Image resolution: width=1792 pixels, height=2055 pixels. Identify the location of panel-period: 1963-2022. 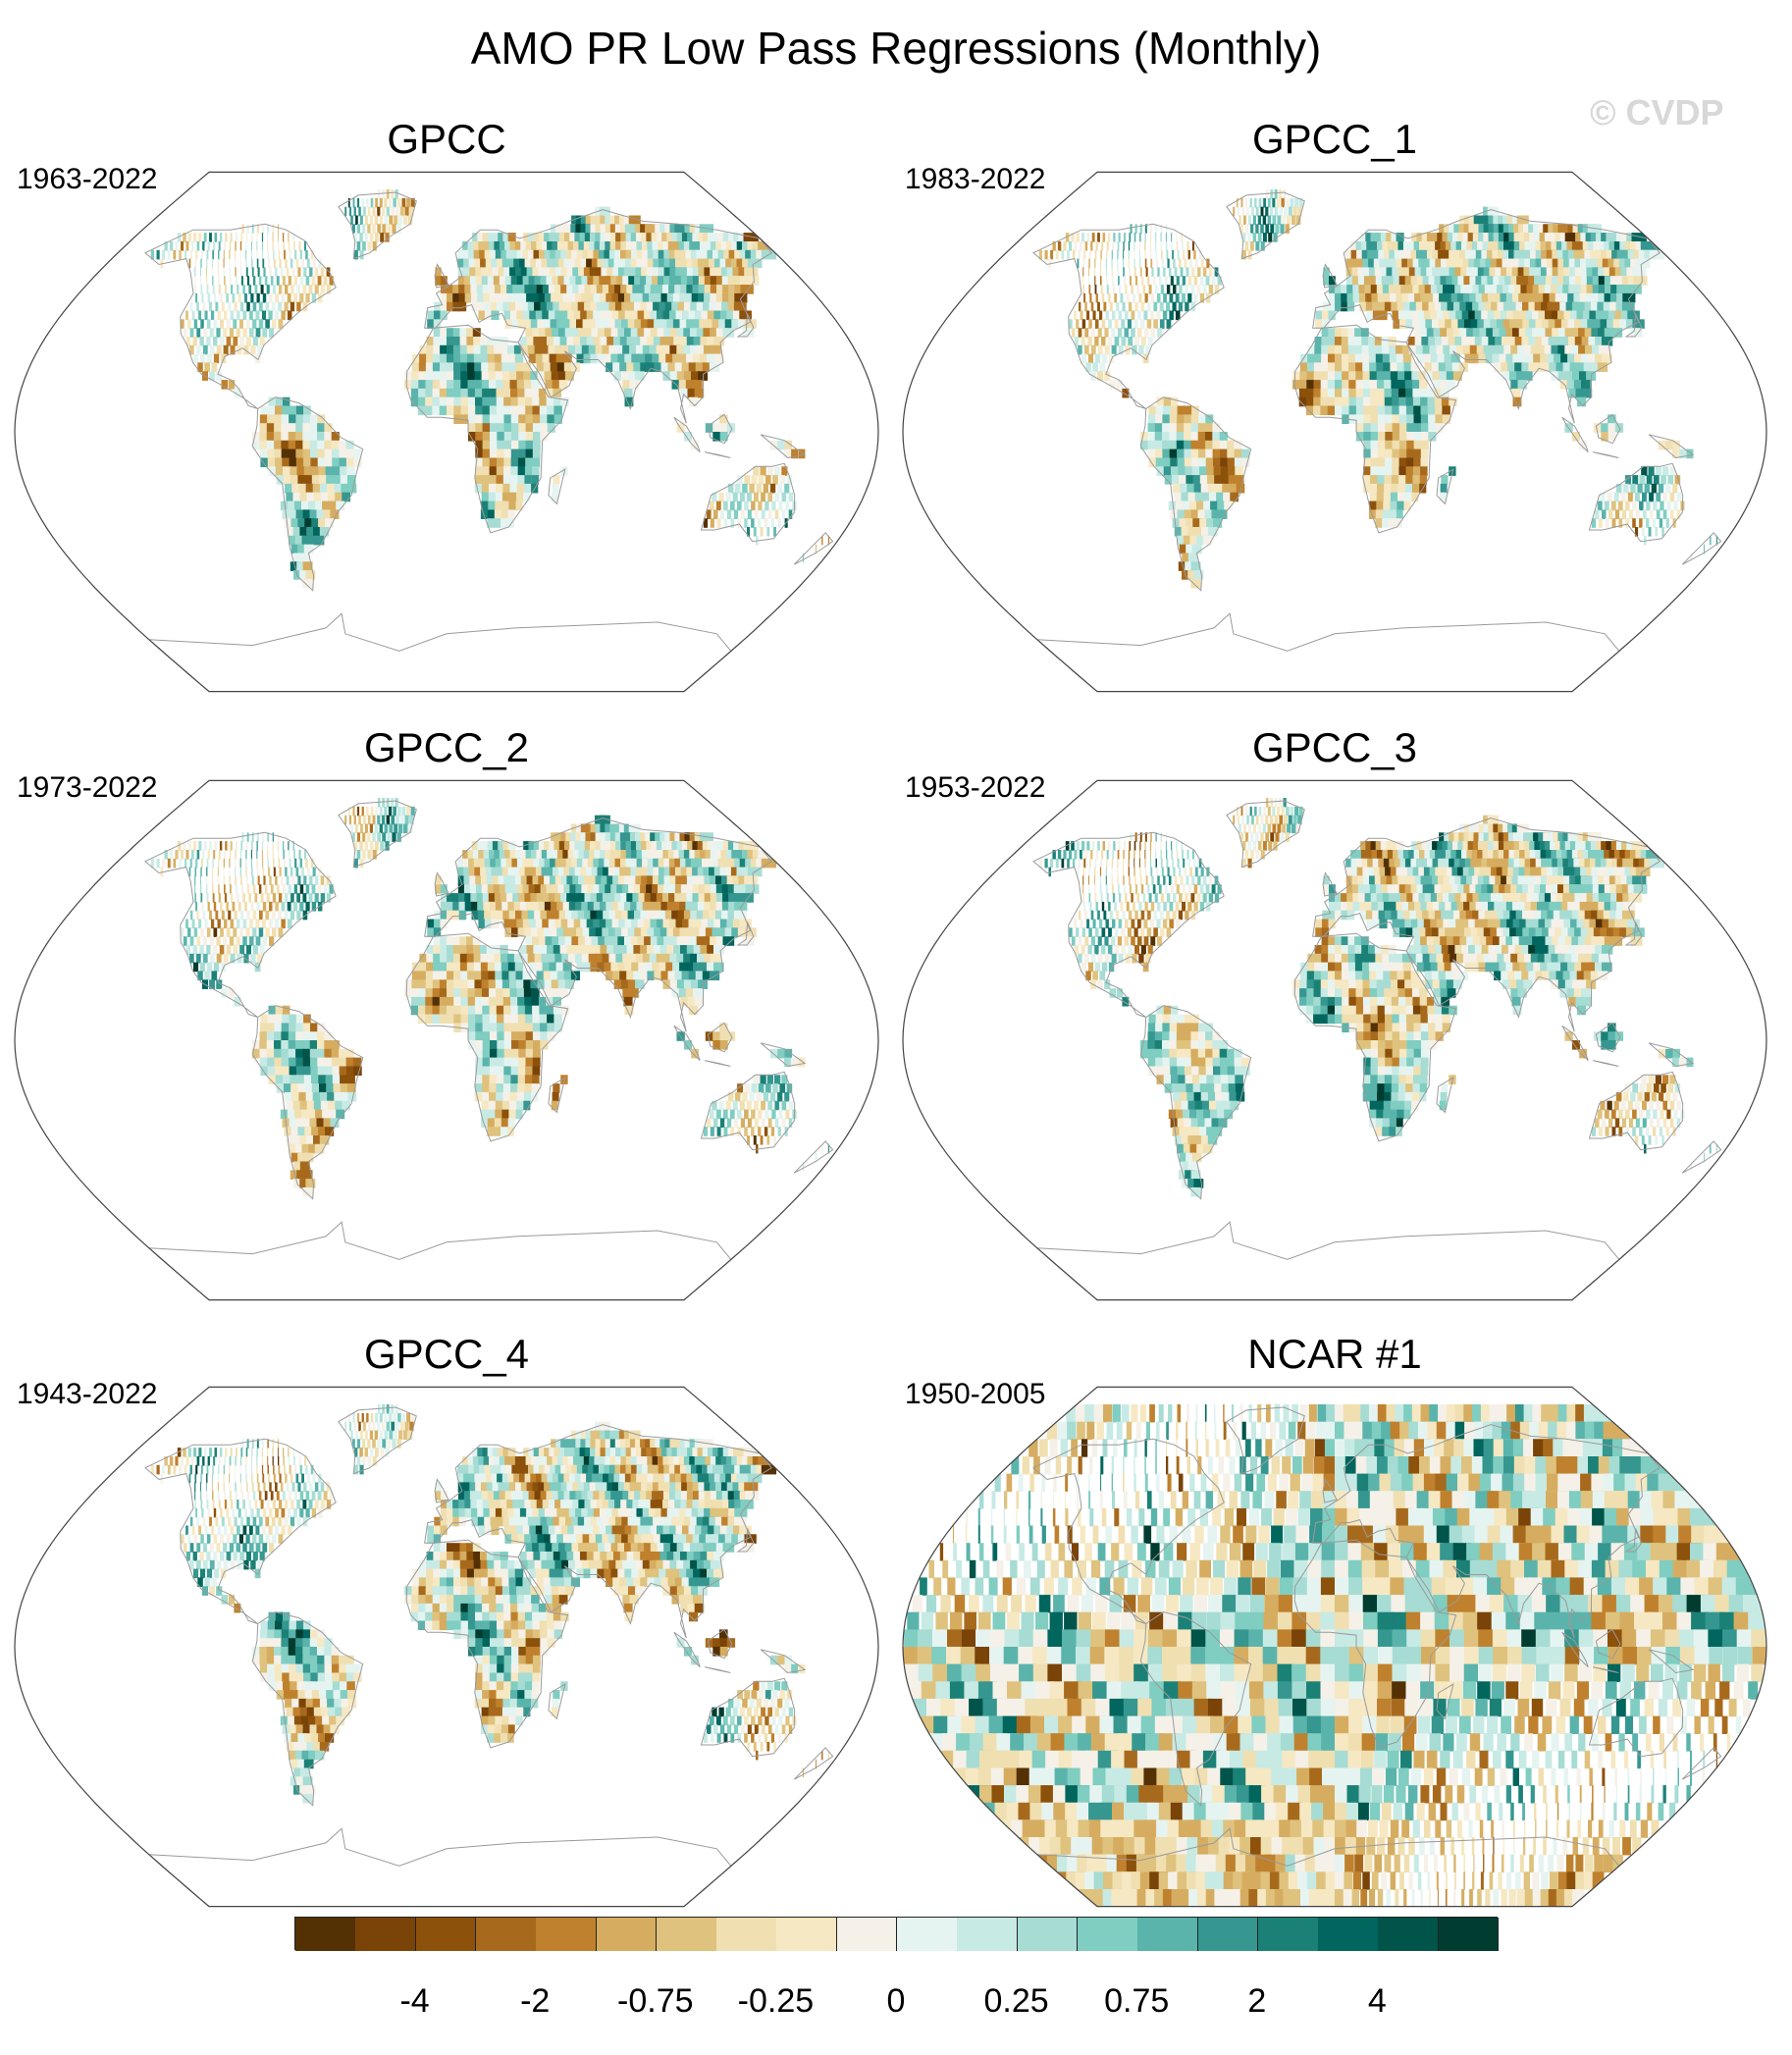
(87, 179).